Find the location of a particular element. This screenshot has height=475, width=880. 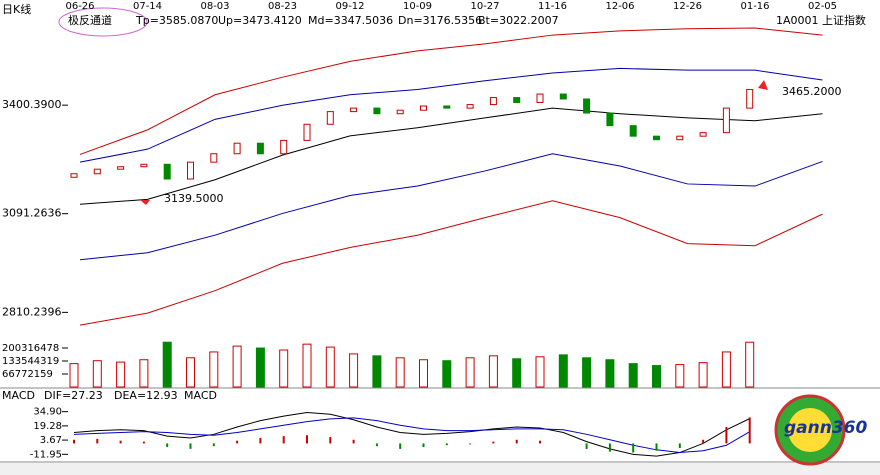

stock-name: 上证指数 is located at coordinates (844, 20).